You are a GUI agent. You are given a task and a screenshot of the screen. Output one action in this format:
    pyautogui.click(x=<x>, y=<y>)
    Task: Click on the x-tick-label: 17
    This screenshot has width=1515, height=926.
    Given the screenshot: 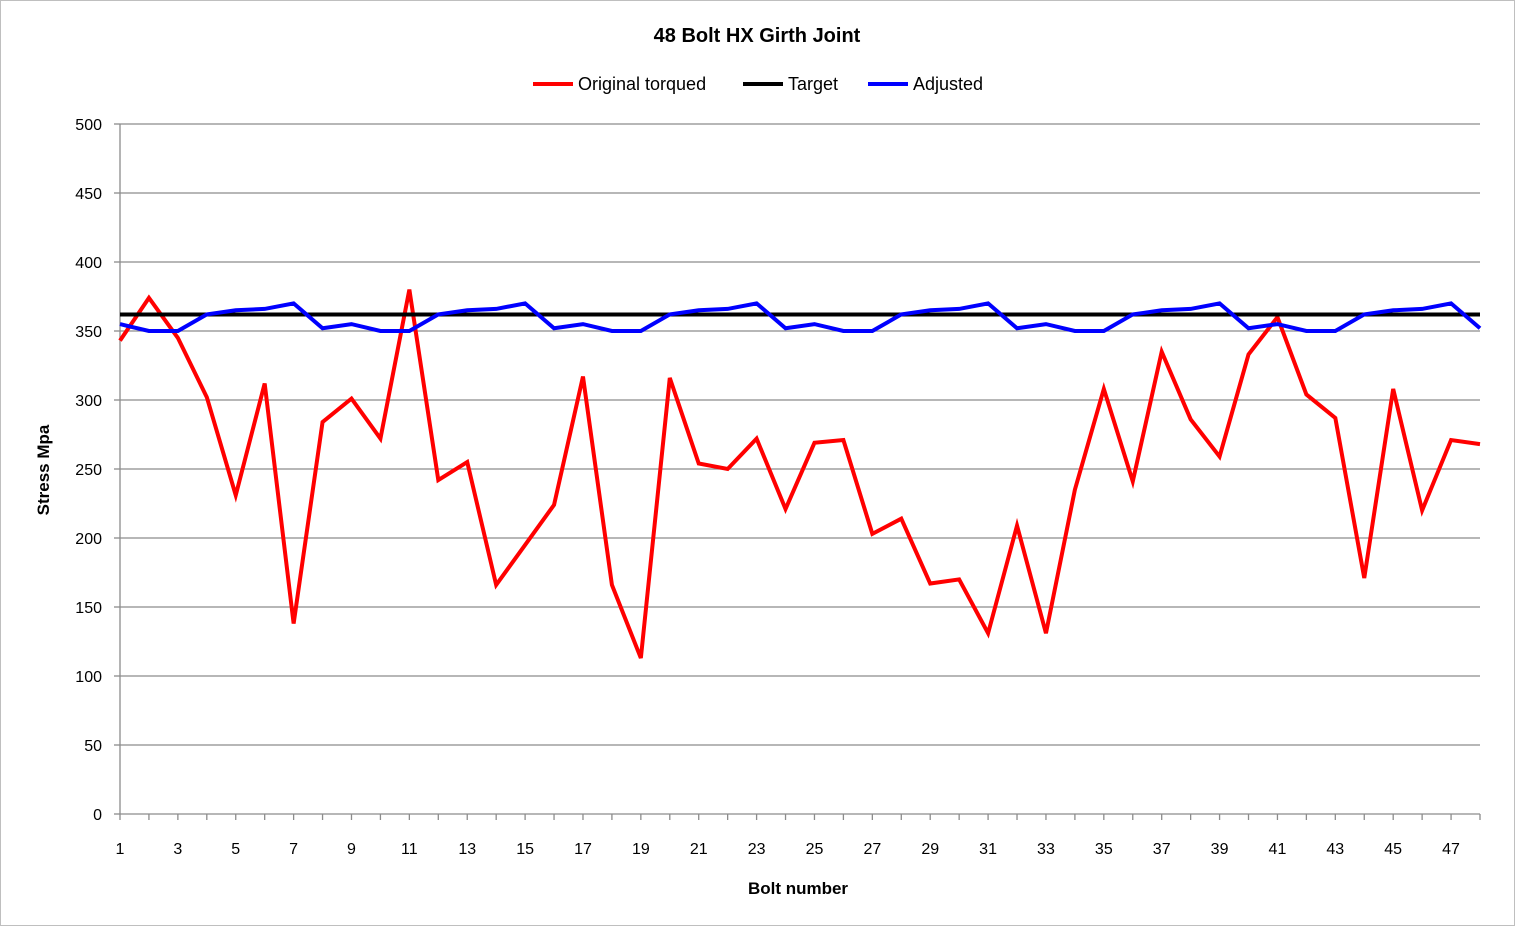 What is the action you would take?
    pyautogui.click(x=583, y=849)
    